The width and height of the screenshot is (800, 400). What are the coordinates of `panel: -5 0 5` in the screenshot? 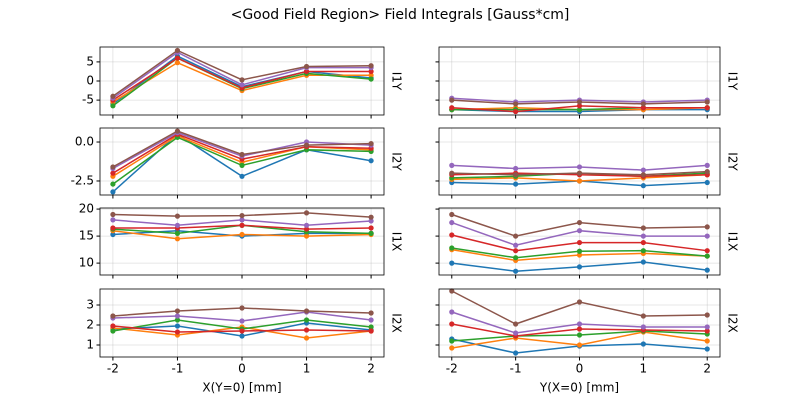 It's located at (233, 83).